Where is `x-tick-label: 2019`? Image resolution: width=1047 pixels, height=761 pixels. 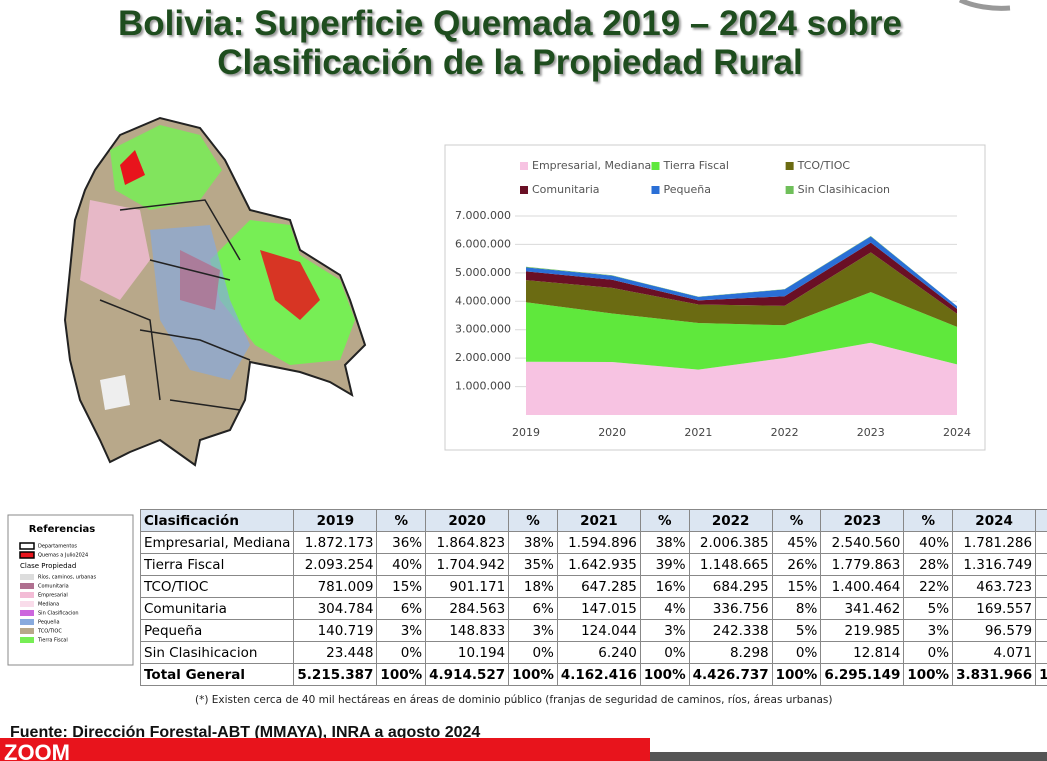
x-tick-label: 2019 is located at coordinates (526, 432).